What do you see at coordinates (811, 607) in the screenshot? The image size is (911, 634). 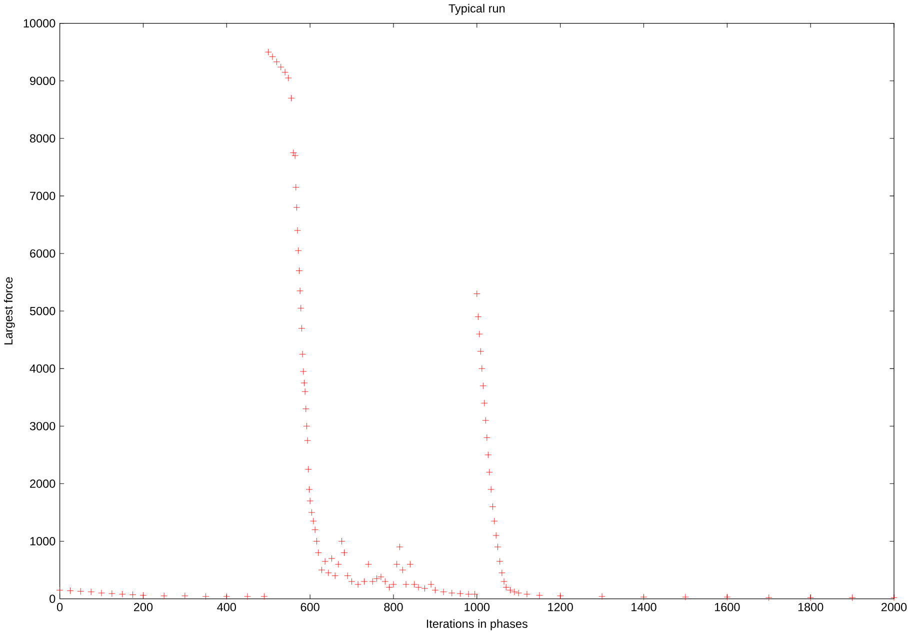 I see `x-tick-label: 1800` at bounding box center [811, 607].